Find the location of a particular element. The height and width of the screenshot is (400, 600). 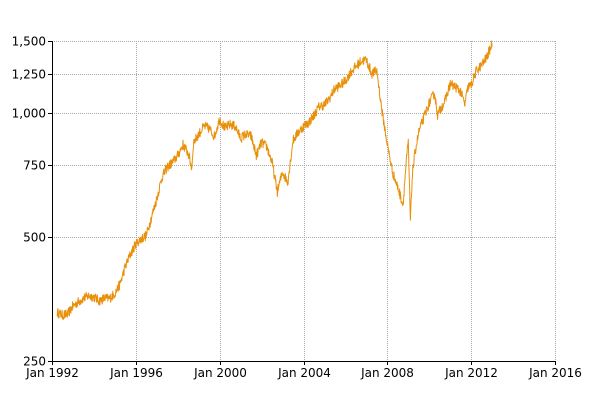

y-tick-label: 1,250 is located at coordinates (29, 75).